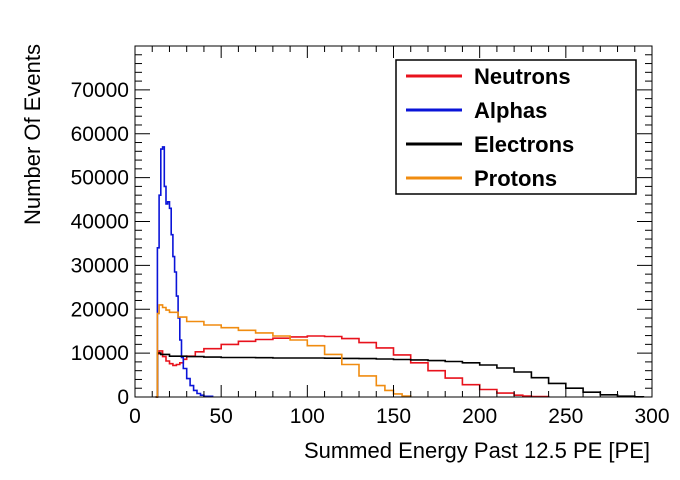 The image size is (680, 480). Describe the element at coordinates (524, 144) in the screenshot. I see `legend-label-electrons: Electrons` at that location.